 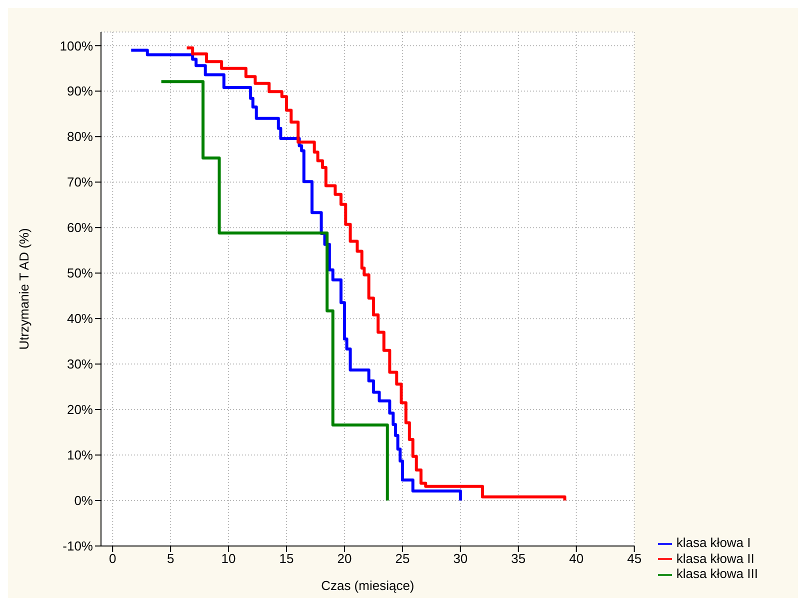 I want to click on x-tick-label: 15, so click(x=286, y=558).